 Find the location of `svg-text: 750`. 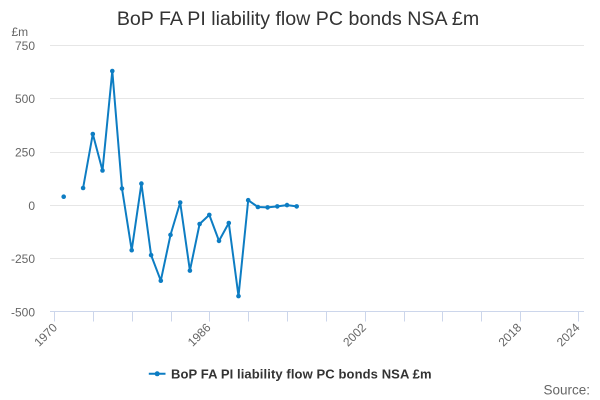

svg-text: 750 is located at coordinates (25, 46).